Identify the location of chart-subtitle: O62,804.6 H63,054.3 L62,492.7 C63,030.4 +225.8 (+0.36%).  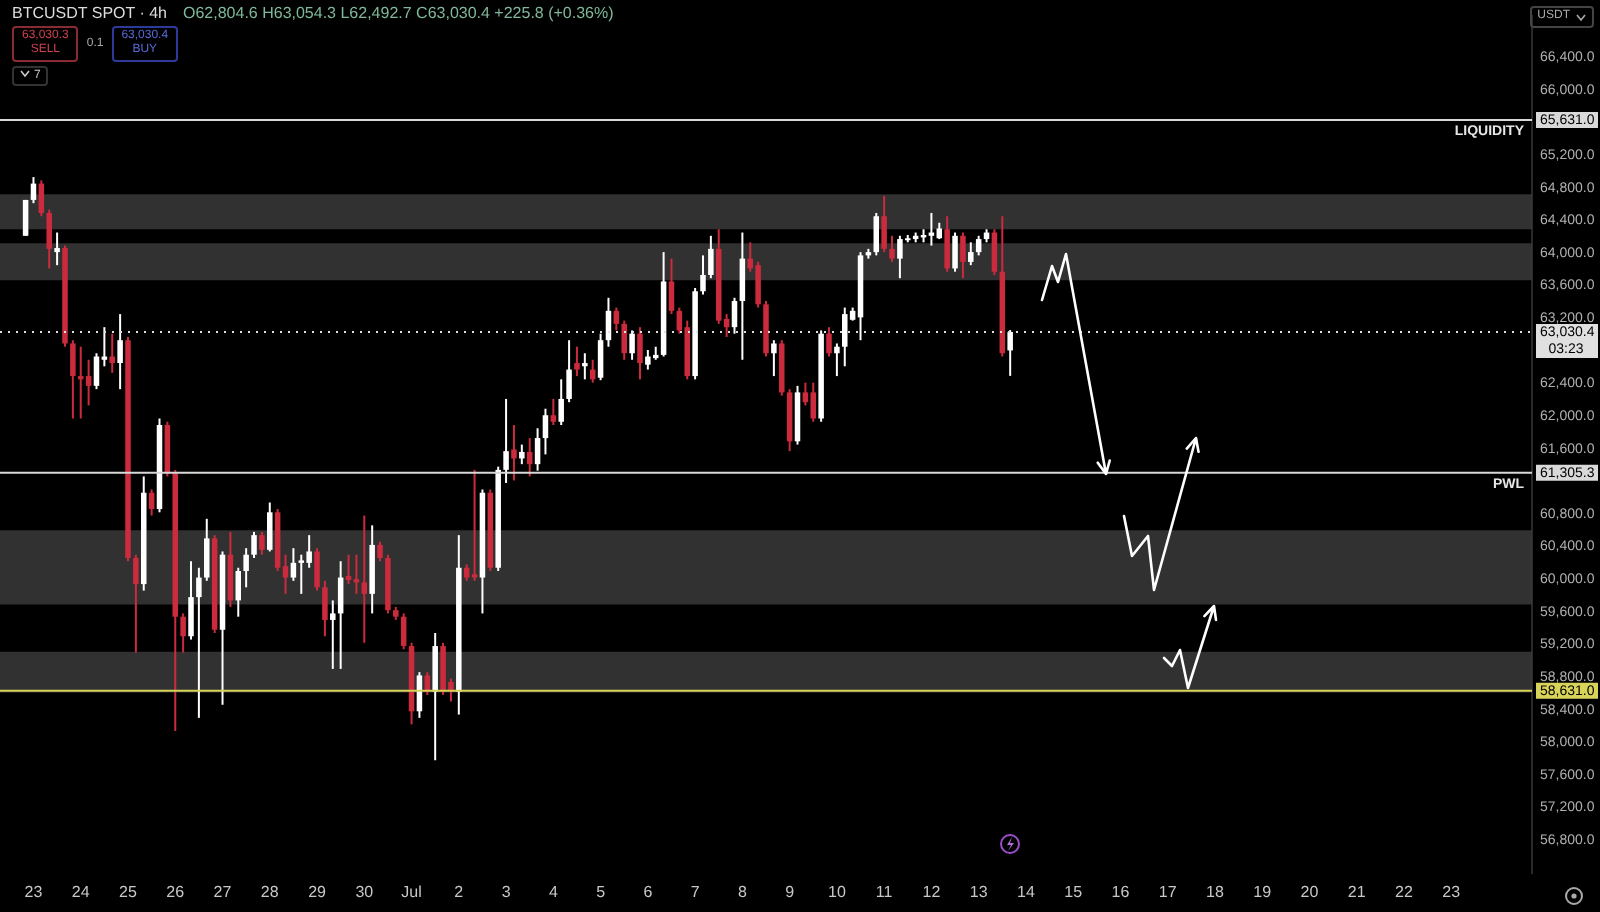
(398, 13).